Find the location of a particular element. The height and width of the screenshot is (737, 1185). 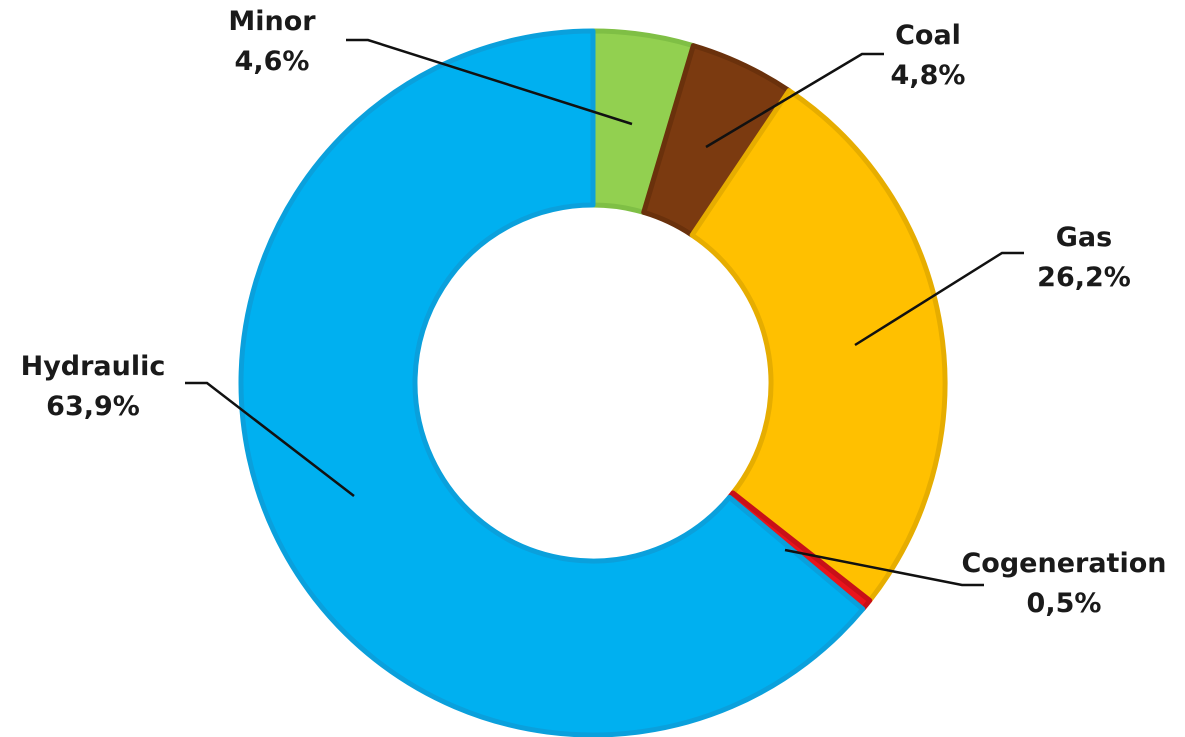

slice-label-cogeneration: Cogeneration is located at coordinates (1063, 563).